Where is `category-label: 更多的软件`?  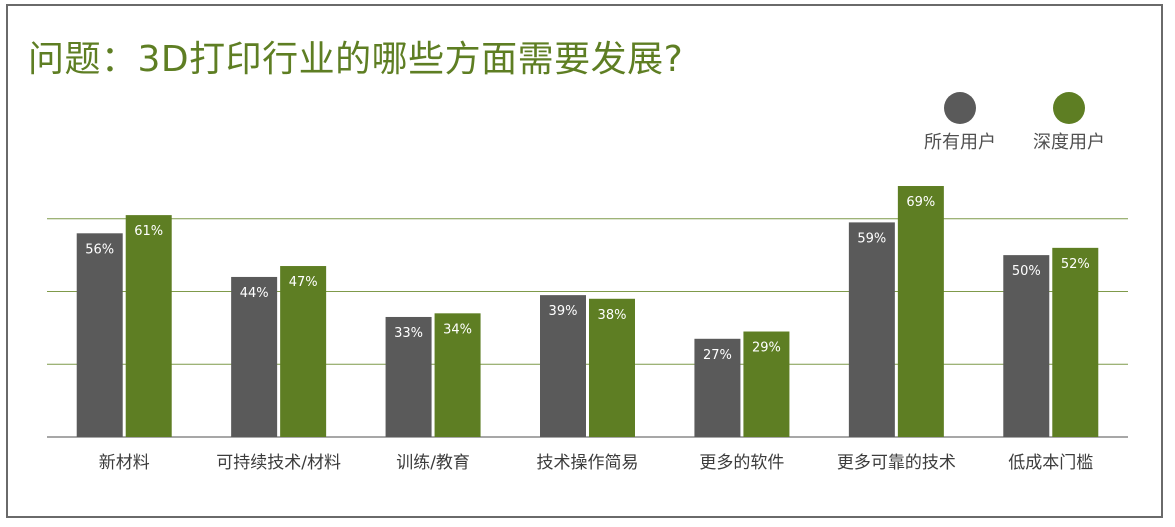 category-label: 更多的软件 is located at coordinates (741, 463).